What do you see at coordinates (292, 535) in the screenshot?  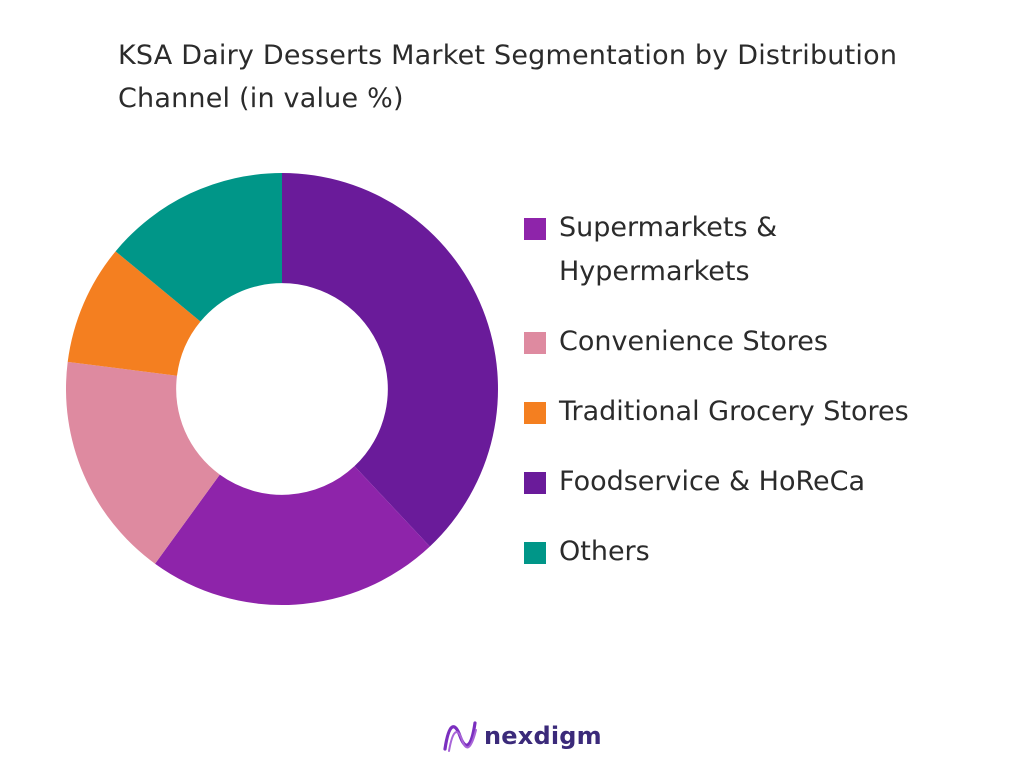 I see `slice-supermarkets-hypermarkets` at bounding box center [292, 535].